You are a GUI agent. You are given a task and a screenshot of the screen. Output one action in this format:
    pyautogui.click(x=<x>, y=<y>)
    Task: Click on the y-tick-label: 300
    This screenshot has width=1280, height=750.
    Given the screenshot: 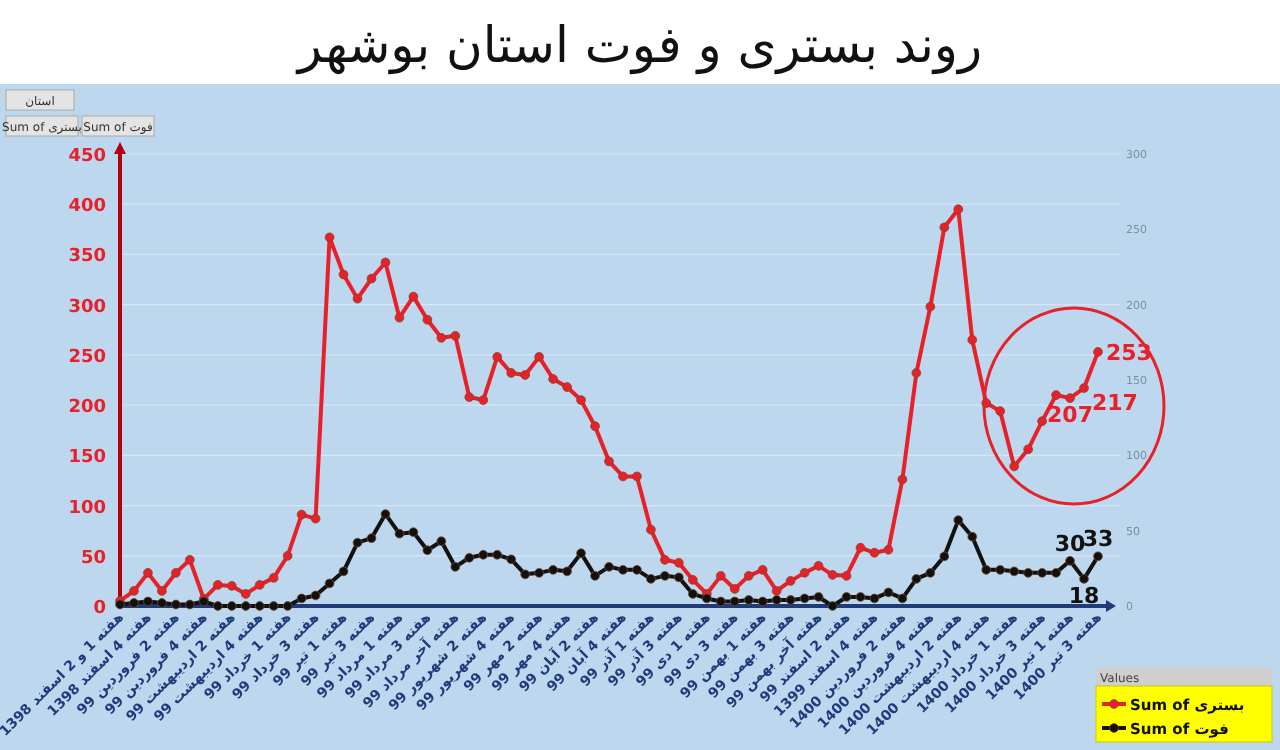 What is the action you would take?
    pyautogui.click(x=87, y=307)
    